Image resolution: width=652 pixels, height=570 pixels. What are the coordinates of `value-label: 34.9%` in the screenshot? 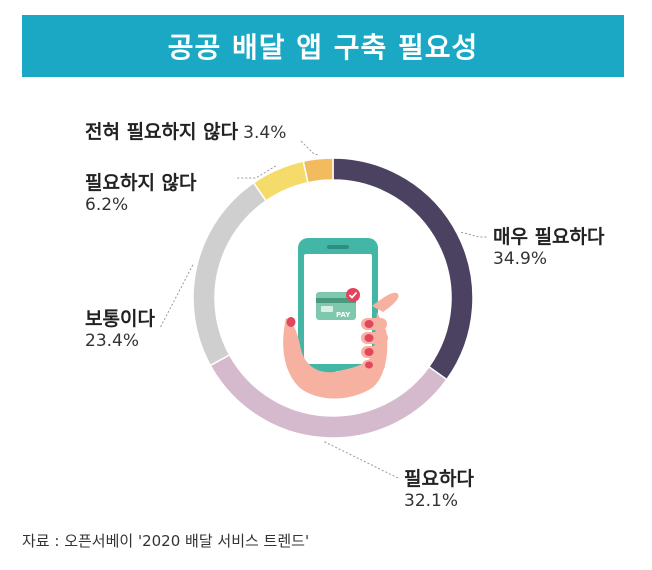 It's located at (520, 258).